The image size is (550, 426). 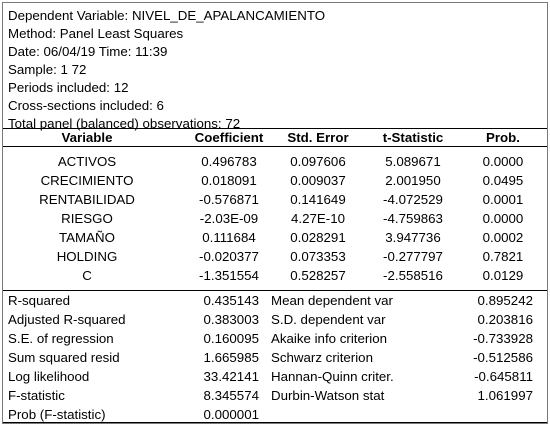 What do you see at coordinates (318, 199) in the screenshot?
I see `table-cell-std-error: 0.141649` at bounding box center [318, 199].